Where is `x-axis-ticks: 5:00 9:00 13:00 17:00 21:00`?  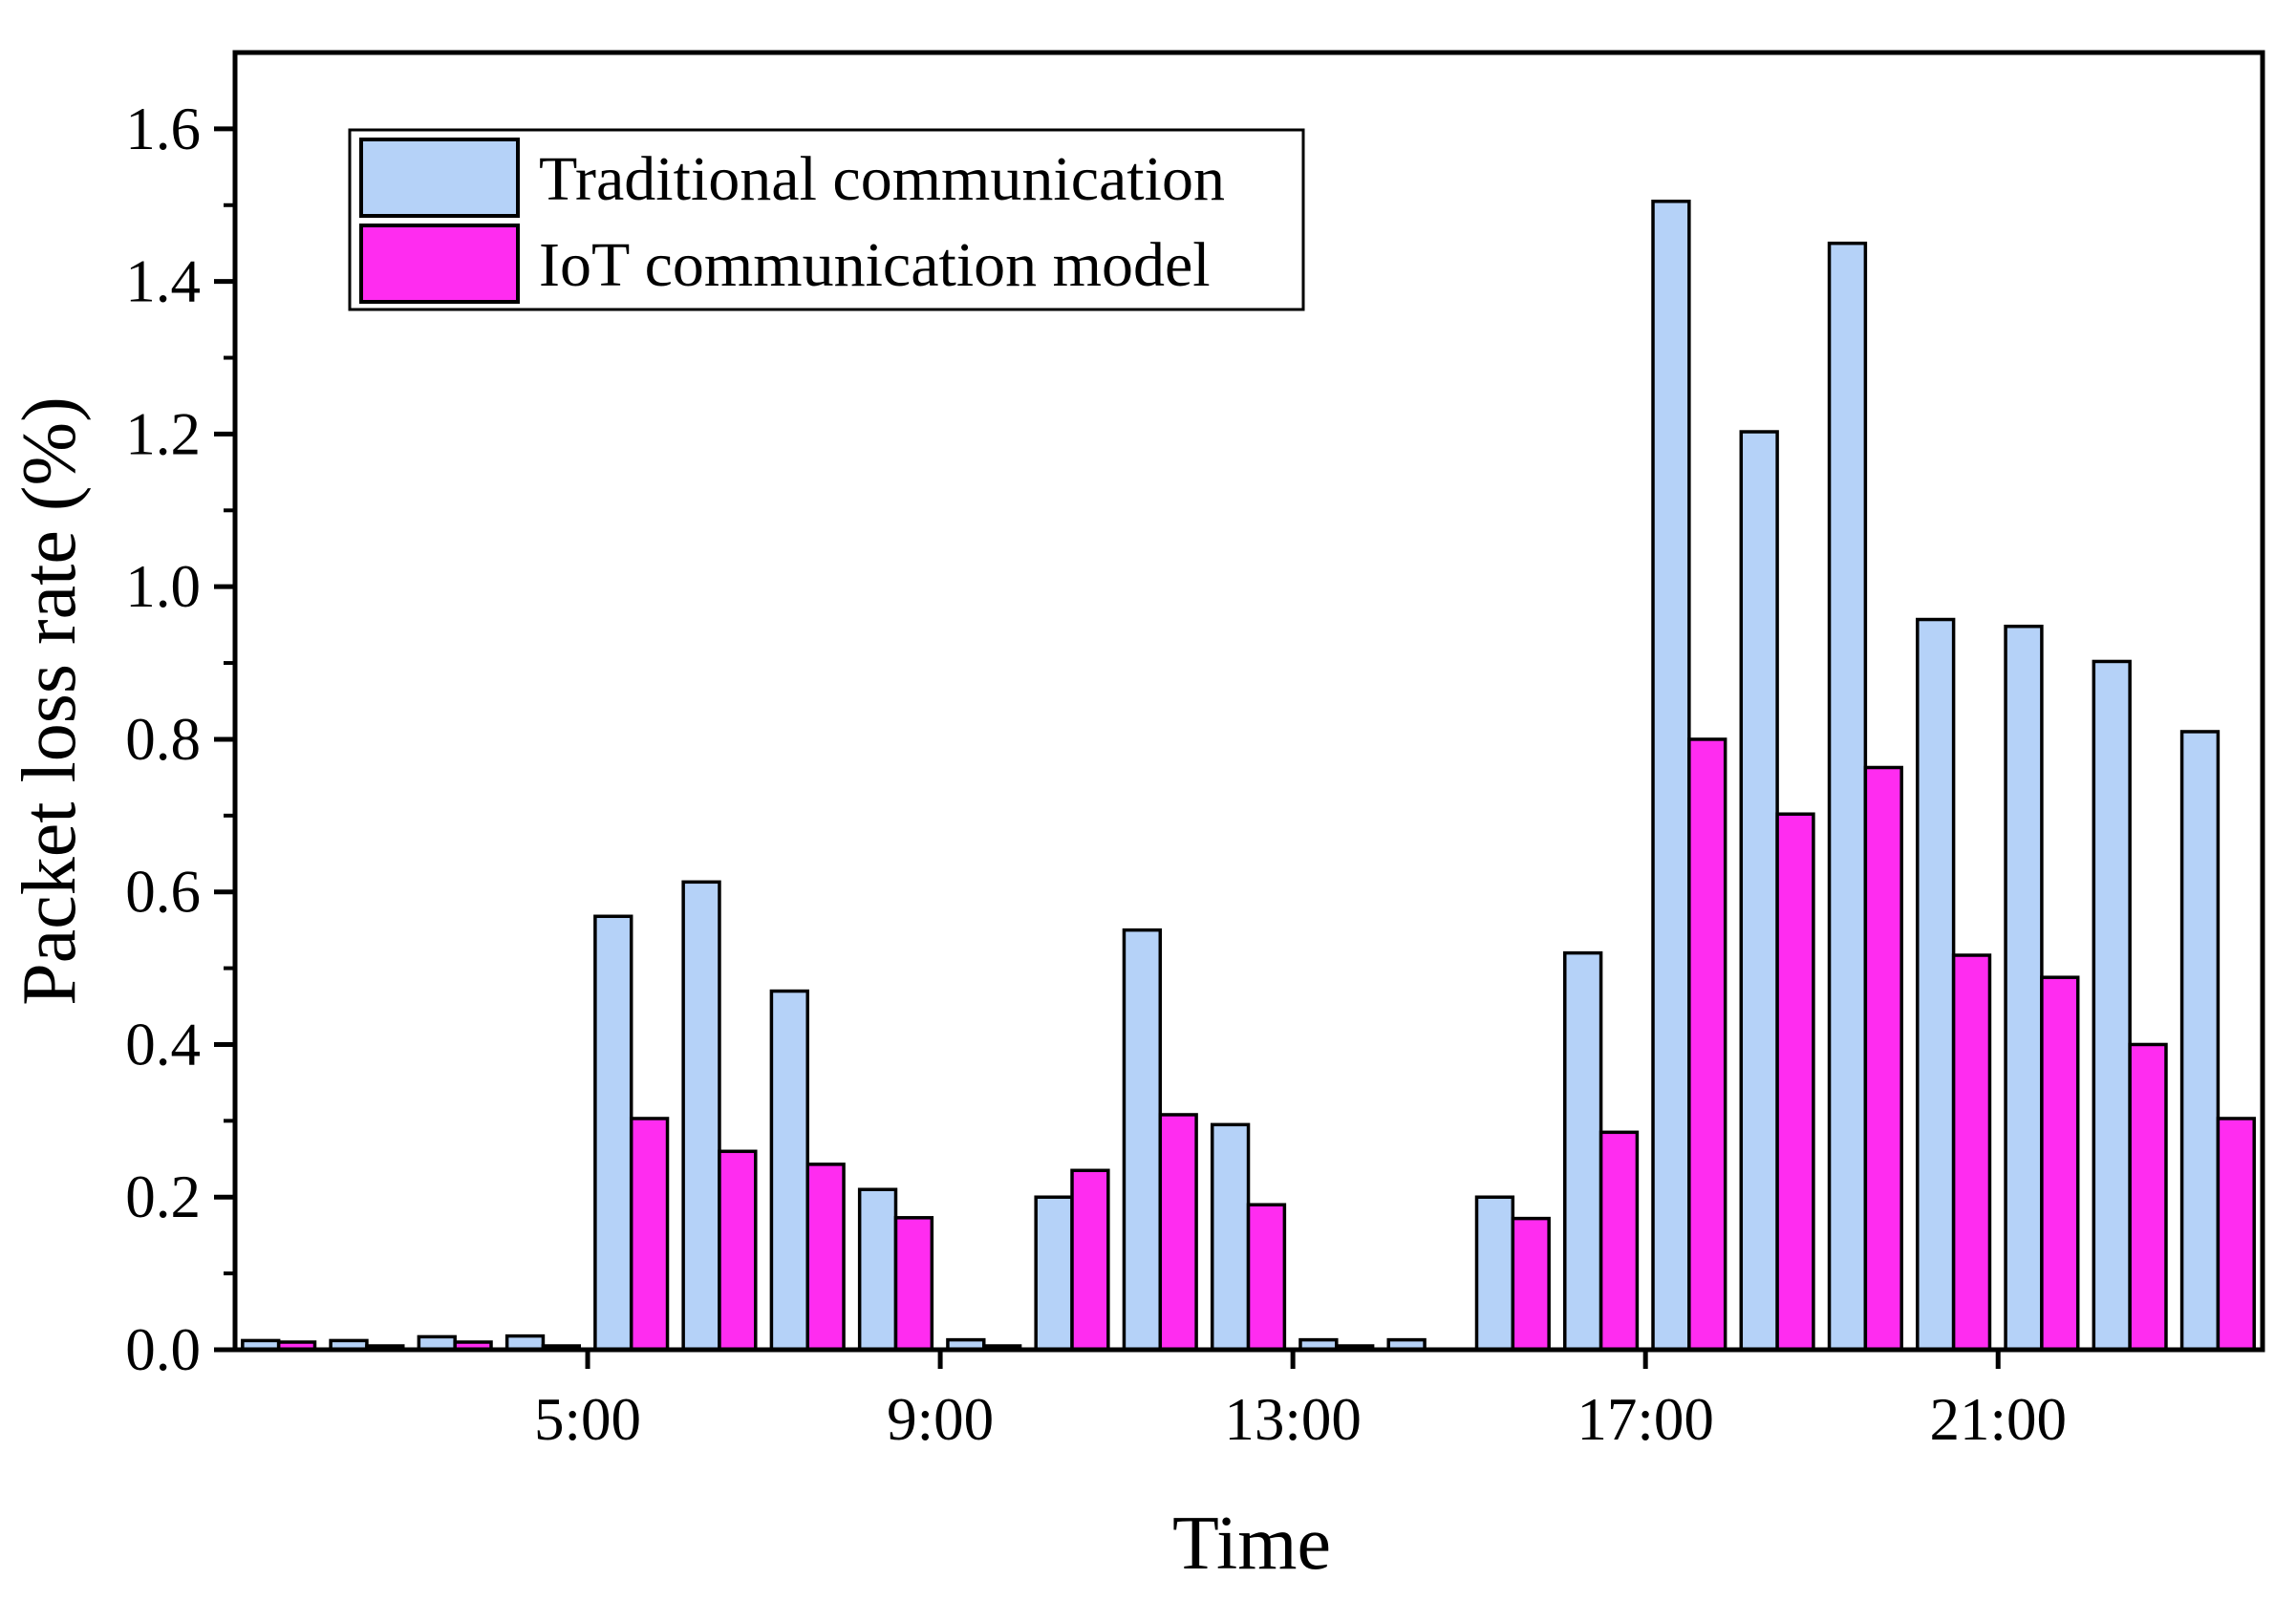
x-axis-ticks: 5:00 9:00 13:00 17:00 21:00 is located at coordinates (1300, 1401).